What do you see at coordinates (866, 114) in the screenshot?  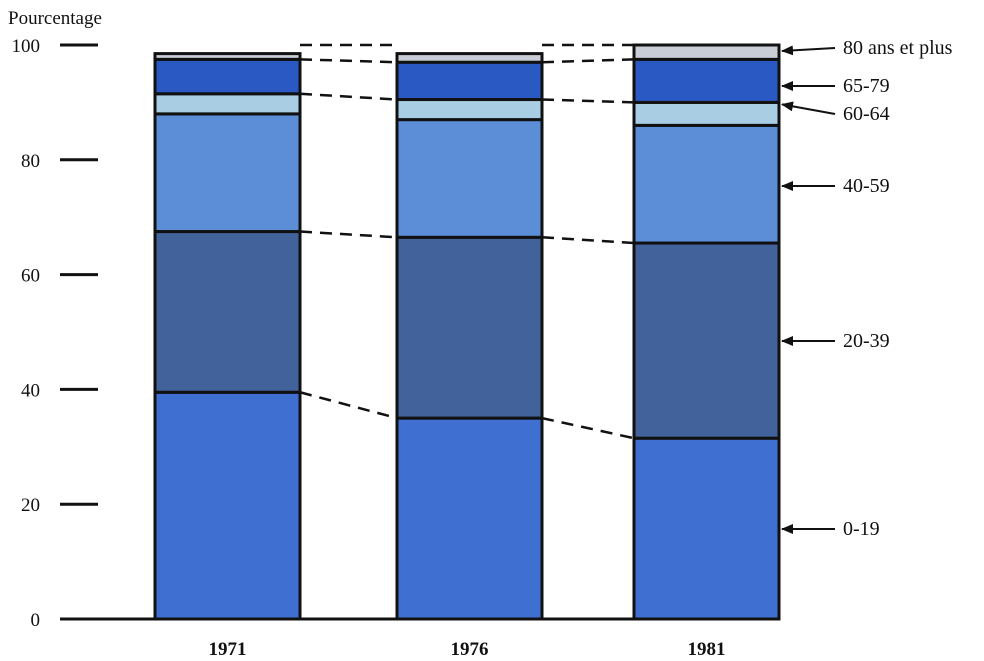 I see `legend-label: 60-64` at bounding box center [866, 114].